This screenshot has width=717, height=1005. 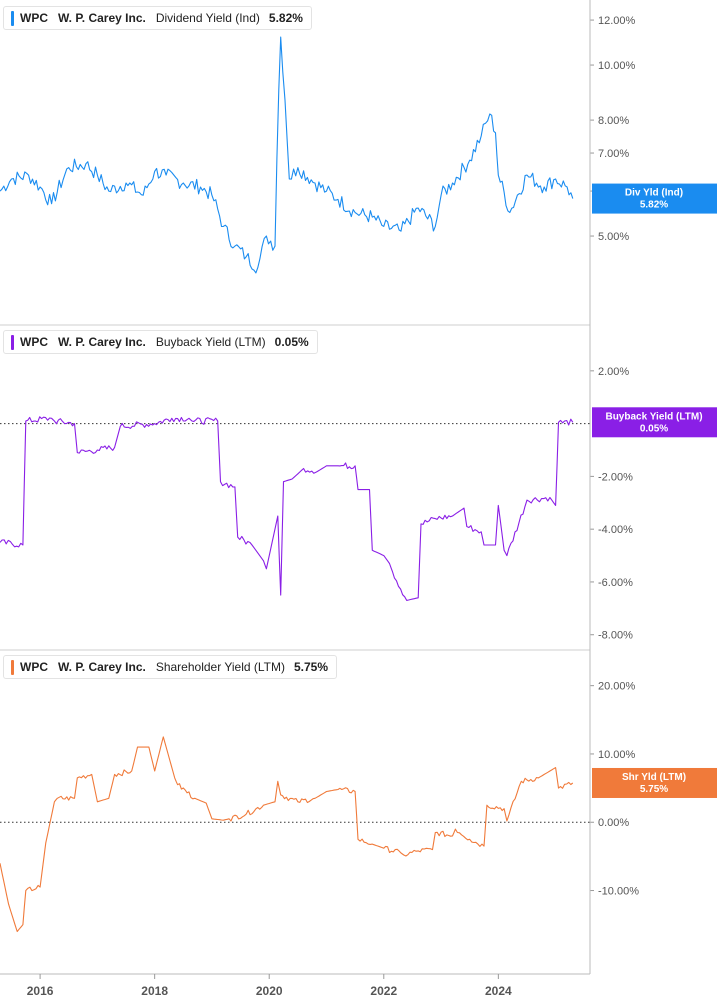 I want to click on value-flag-label: Div Yld (Ind), so click(x=654, y=193).